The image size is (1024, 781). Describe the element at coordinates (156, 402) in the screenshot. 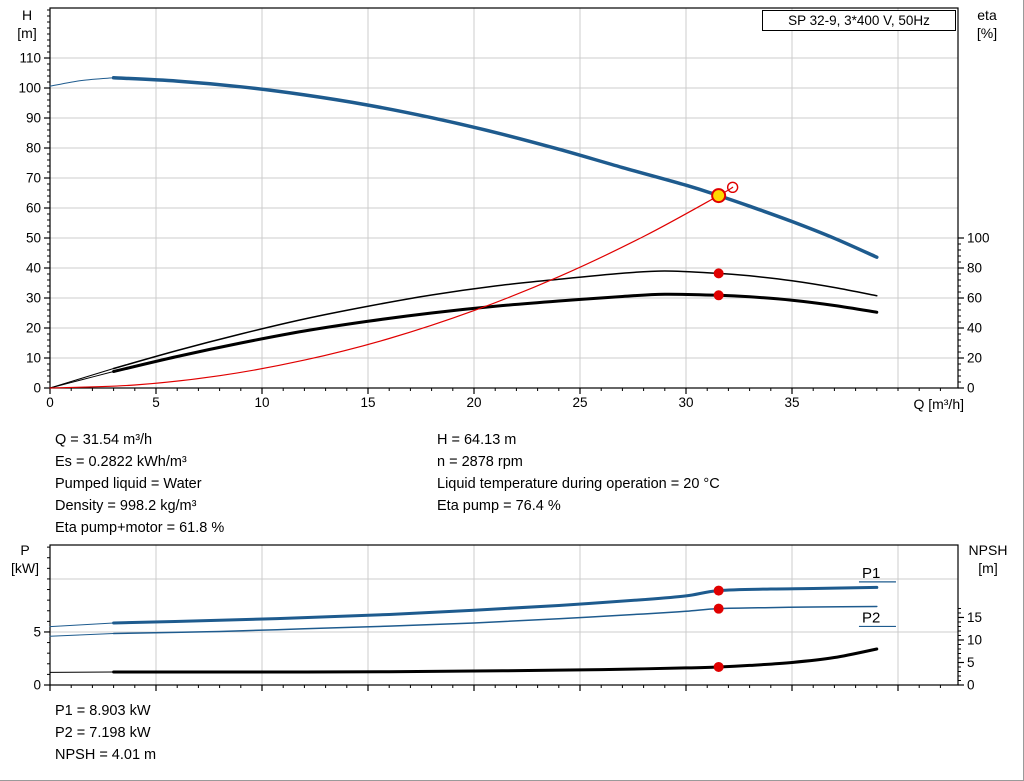

I see `x-tick-label: 5` at that location.